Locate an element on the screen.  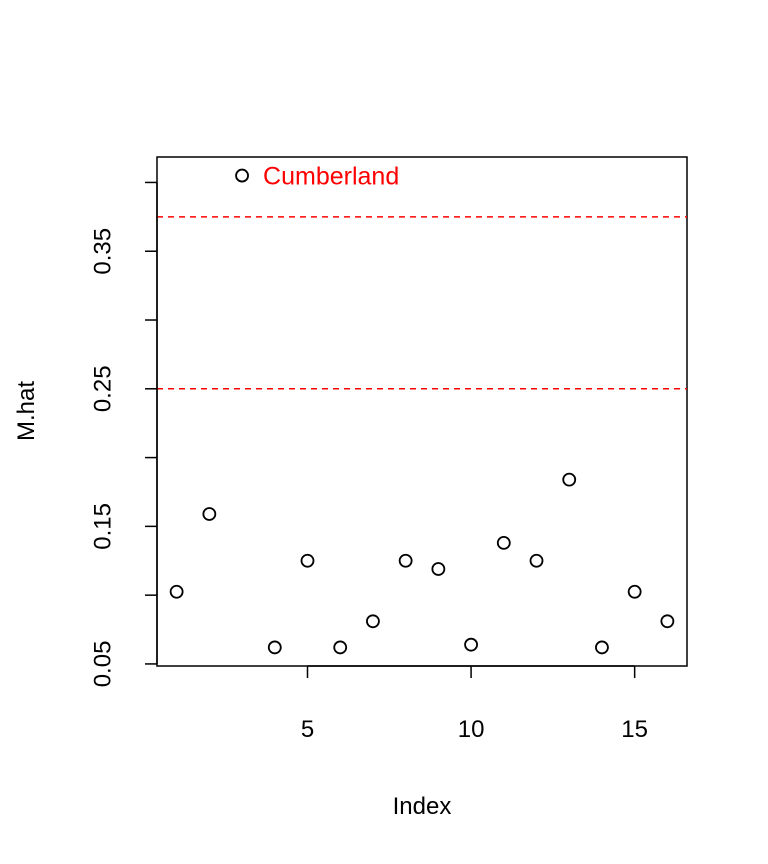
y-axis-label: M.hat is located at coordinates (26, 411).